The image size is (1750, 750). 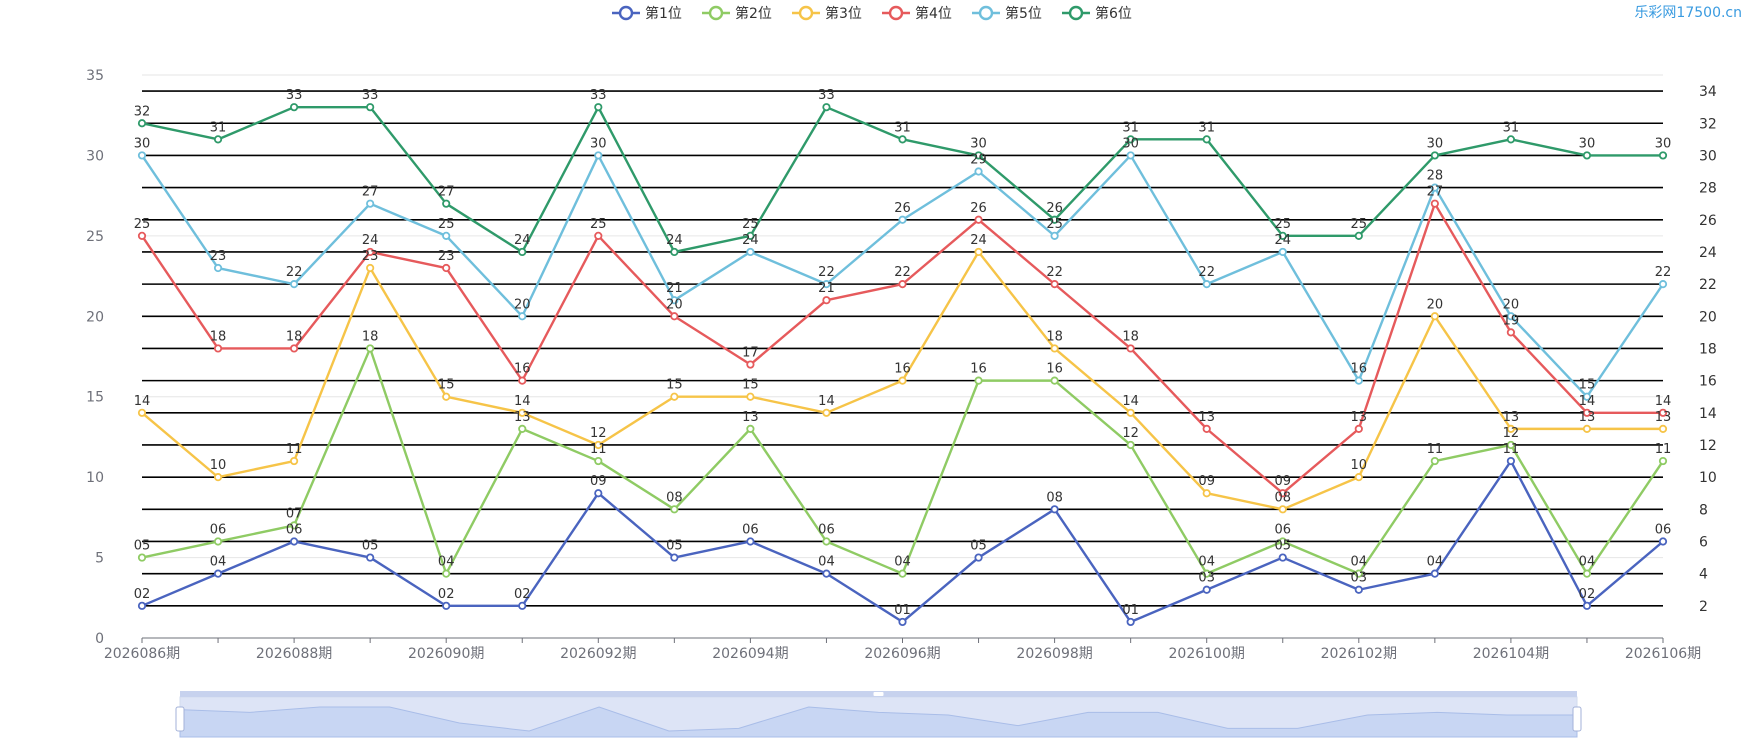 What do you see at coordinates (99, 639) in the screenshot?
I see `left-tick-label: 0` at bounding box center [99, 639].